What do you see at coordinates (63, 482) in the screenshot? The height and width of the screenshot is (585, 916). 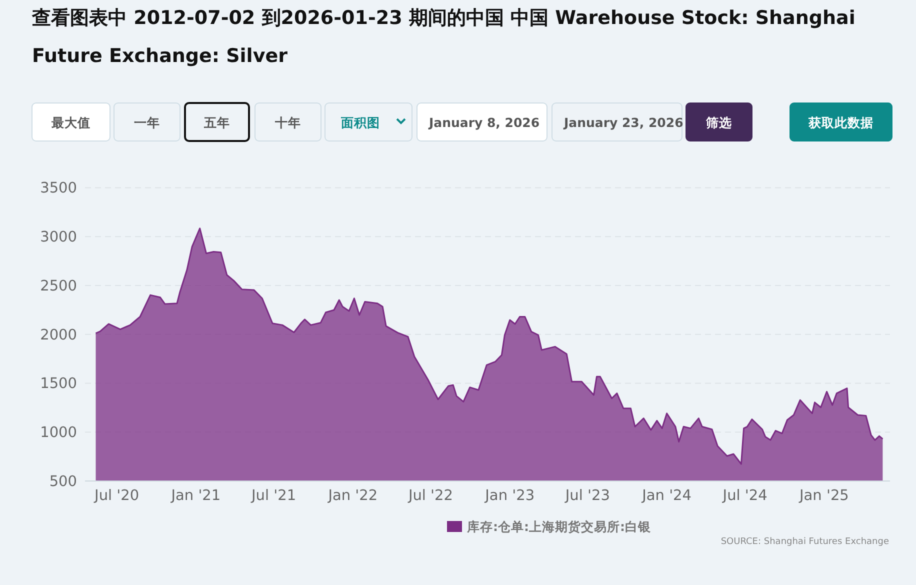 I see `y-tick-label: 500` at bounding box center [63, 482].